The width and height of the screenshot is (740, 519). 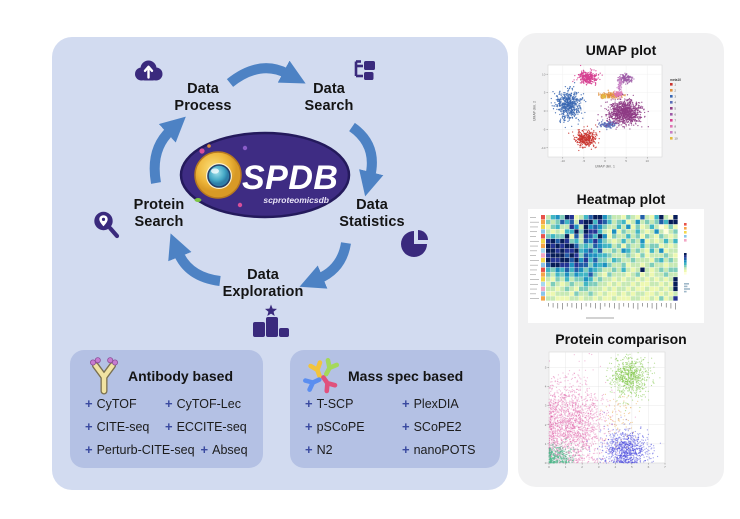 What do you see at coordinates (290, 178) in the screenshot?
I see `spdb-logo-title: SPDB` at bounding box center [290, 178].